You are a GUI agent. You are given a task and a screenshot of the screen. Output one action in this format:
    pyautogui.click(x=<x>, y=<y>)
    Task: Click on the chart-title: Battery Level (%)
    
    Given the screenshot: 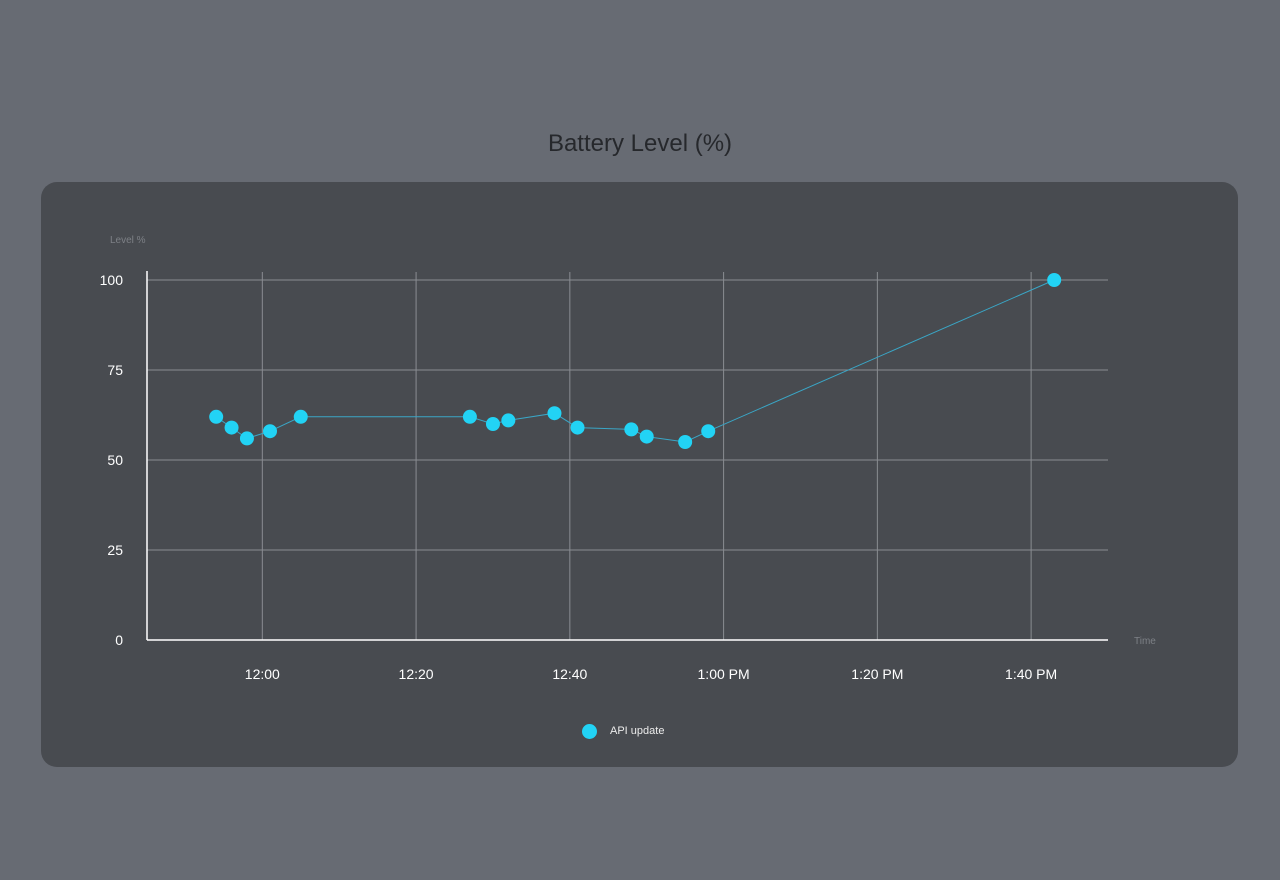 What is the action you would take?
    pyautogui.click(x=640, y=143)
    